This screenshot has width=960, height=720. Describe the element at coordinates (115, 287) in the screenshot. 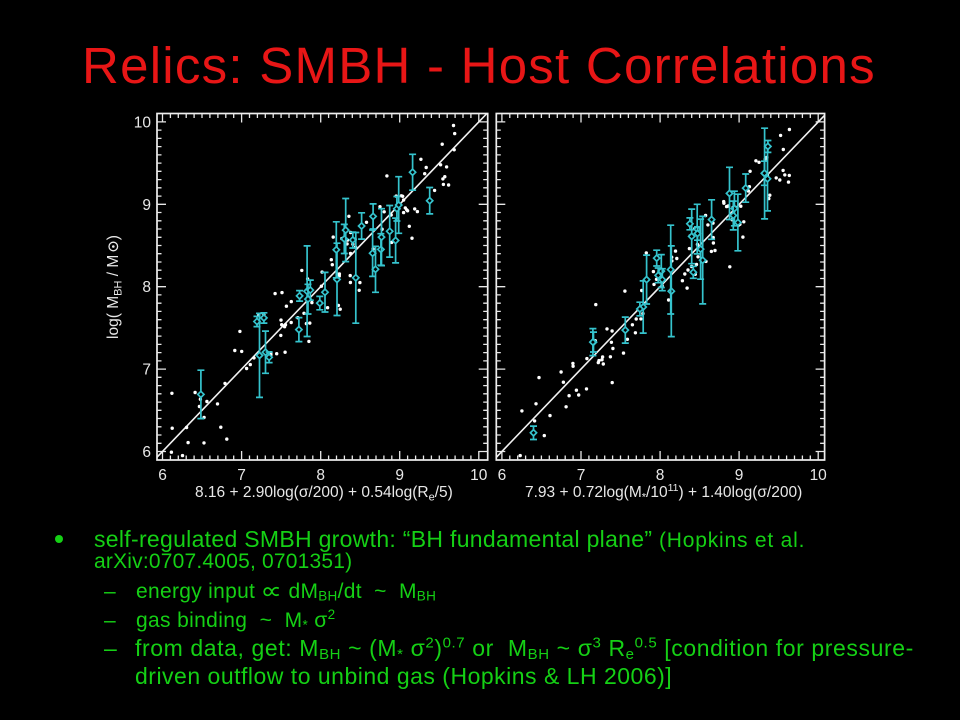

I see `svg-text: log( MBH / M)` at that location.